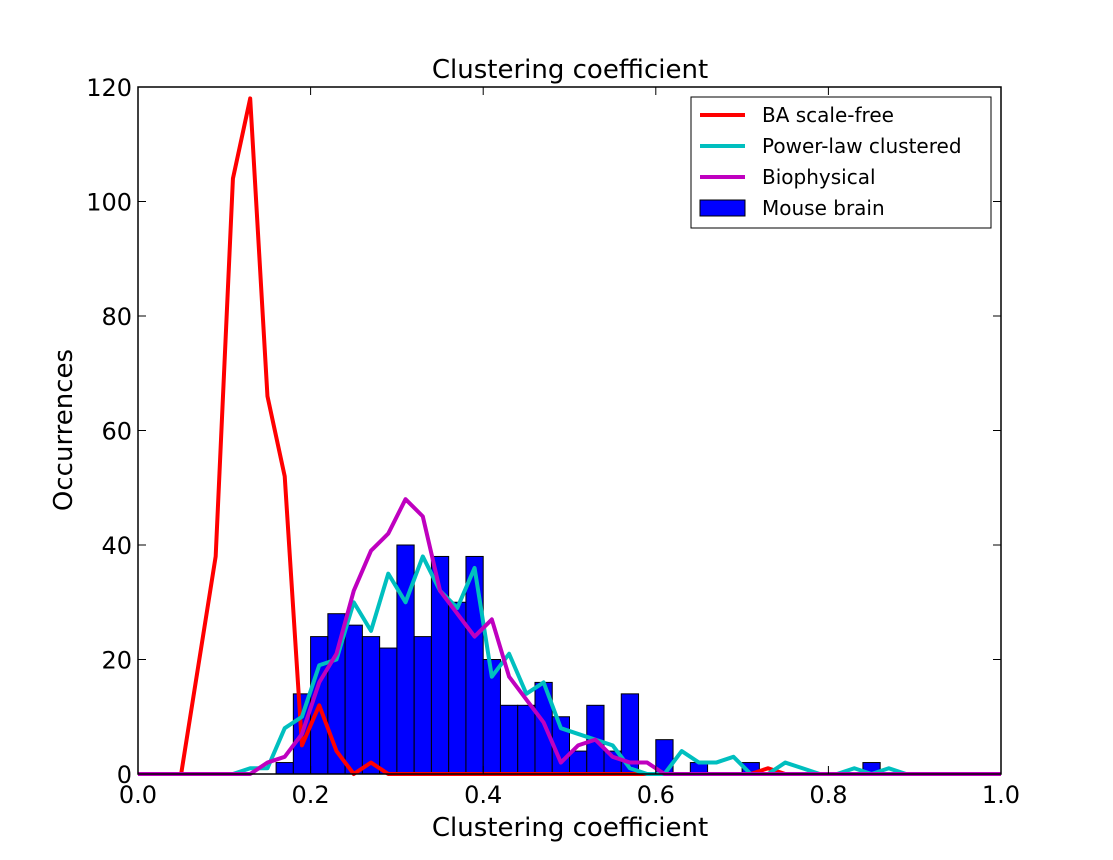 The width and height of the screenshot is (1113, 860). Describe the element at coordinates (109, 203) in the screenshot. I see `y-tick-label: 100` at that location.